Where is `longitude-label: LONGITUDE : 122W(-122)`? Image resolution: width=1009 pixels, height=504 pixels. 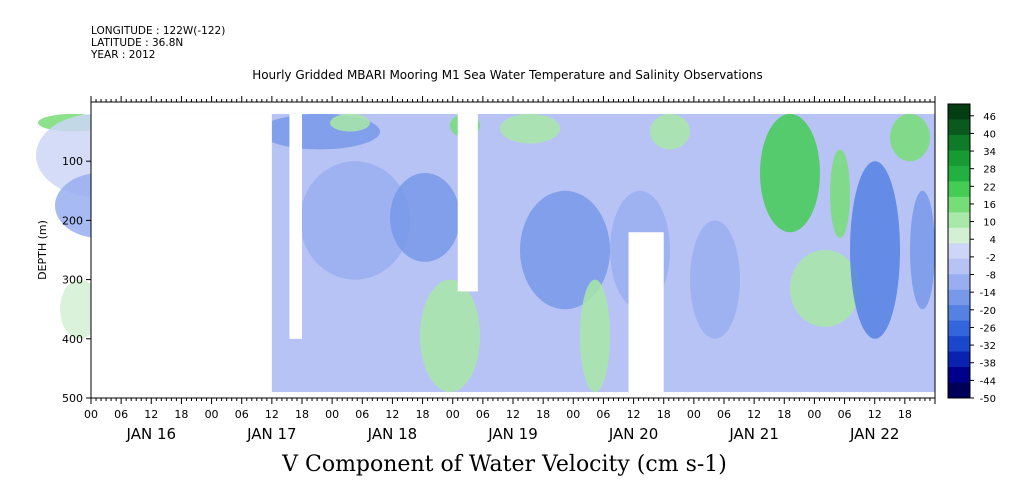
longitude-label: LONGITUDE : 122W(-122) is located at coordinates (158, 31).